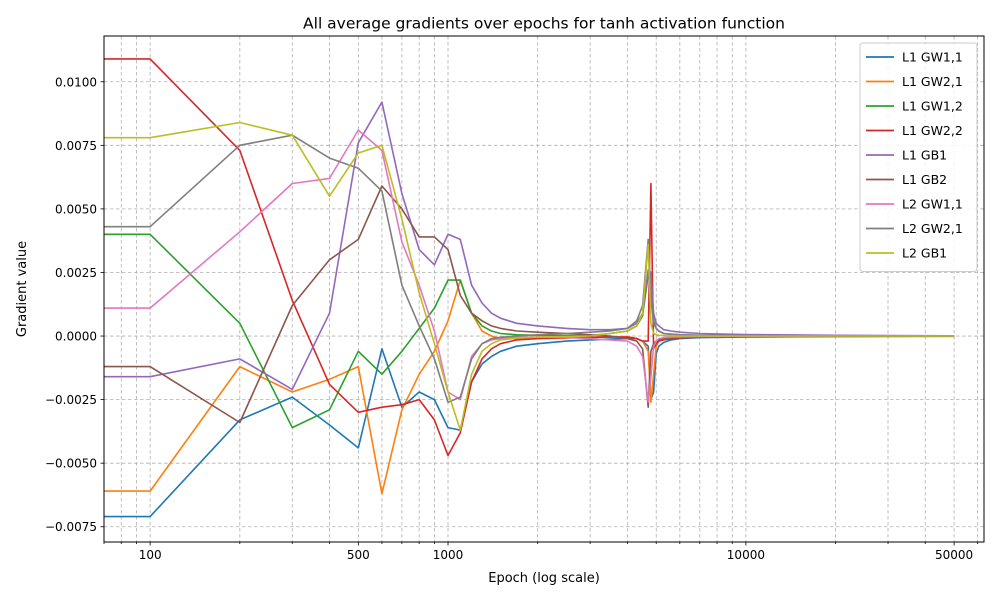 The width and height of the screenshot is (1000, 605). Describe the element at coordinates (76, 337) in the screenshot. I see `y-tick-label: 0.0000` at that location.